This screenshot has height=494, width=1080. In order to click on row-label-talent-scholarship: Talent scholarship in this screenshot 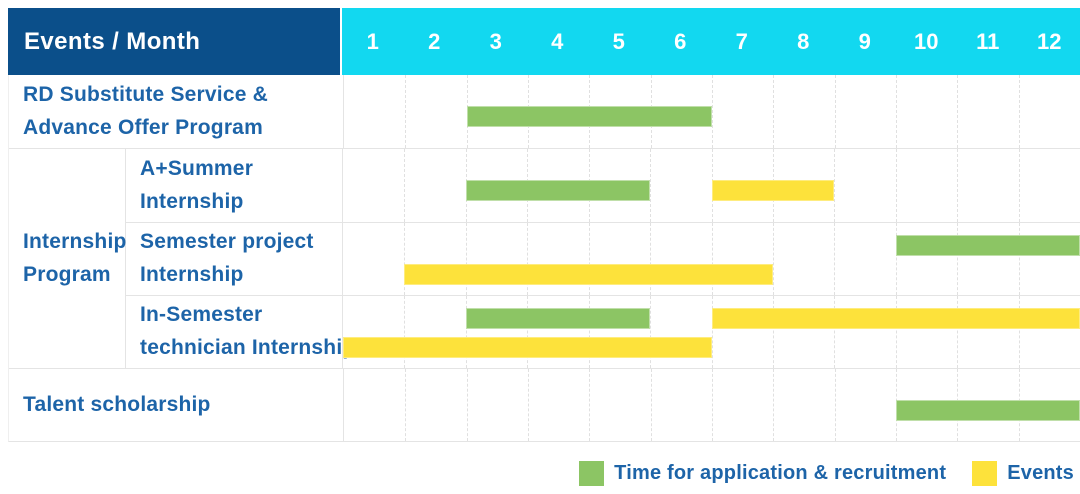, I will do `click(176, 405)`.